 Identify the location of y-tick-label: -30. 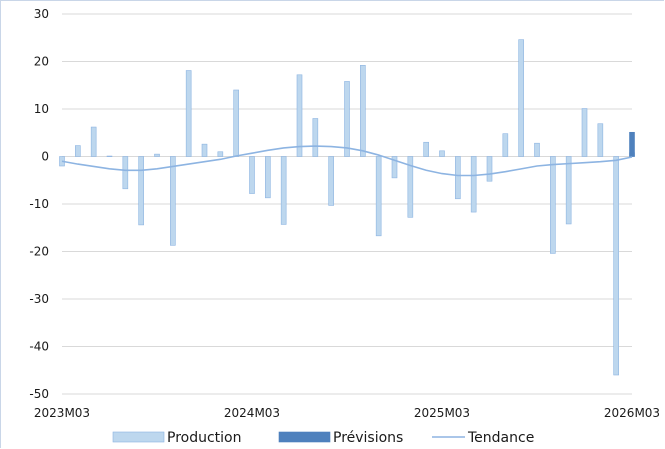
(39, 299).